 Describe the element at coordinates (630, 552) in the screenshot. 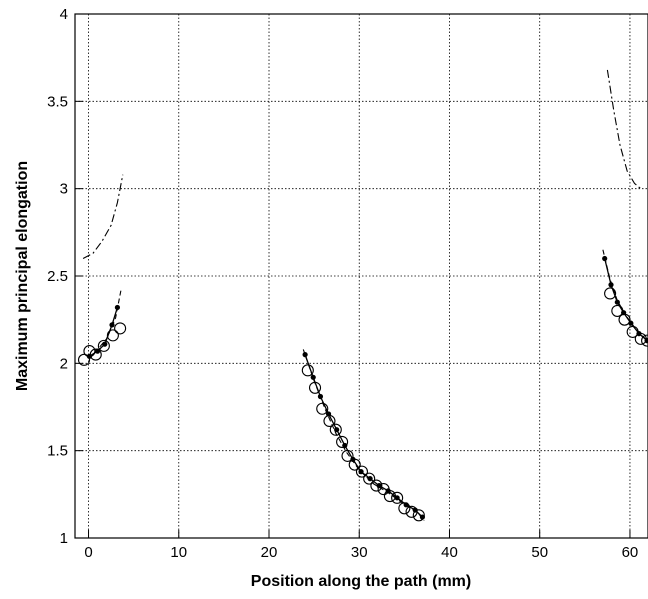

I see `x-tick-label: 60` at that location.